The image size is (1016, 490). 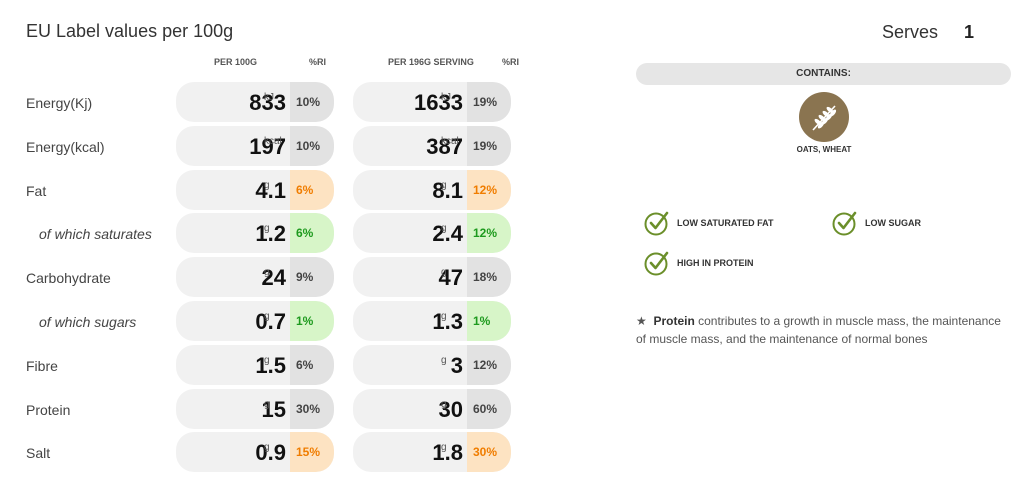 I want to click on per-serving-cell: 8.1 g 12%, so click(x=432, y=189).